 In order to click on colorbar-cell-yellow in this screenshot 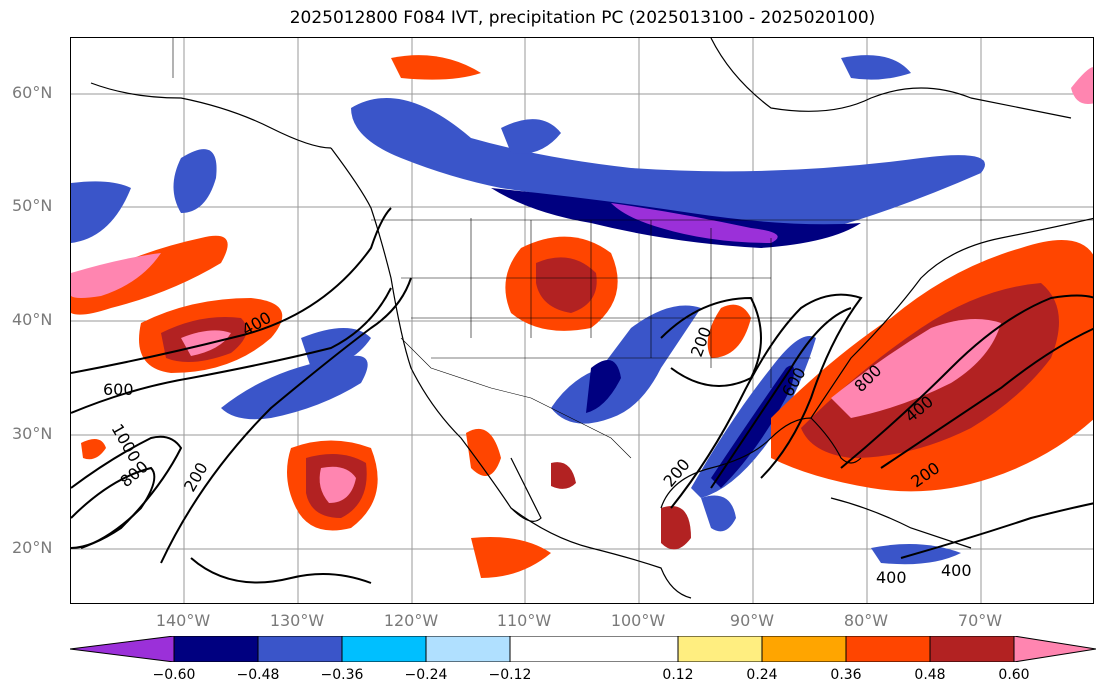, I will do `click(720, 649)`.